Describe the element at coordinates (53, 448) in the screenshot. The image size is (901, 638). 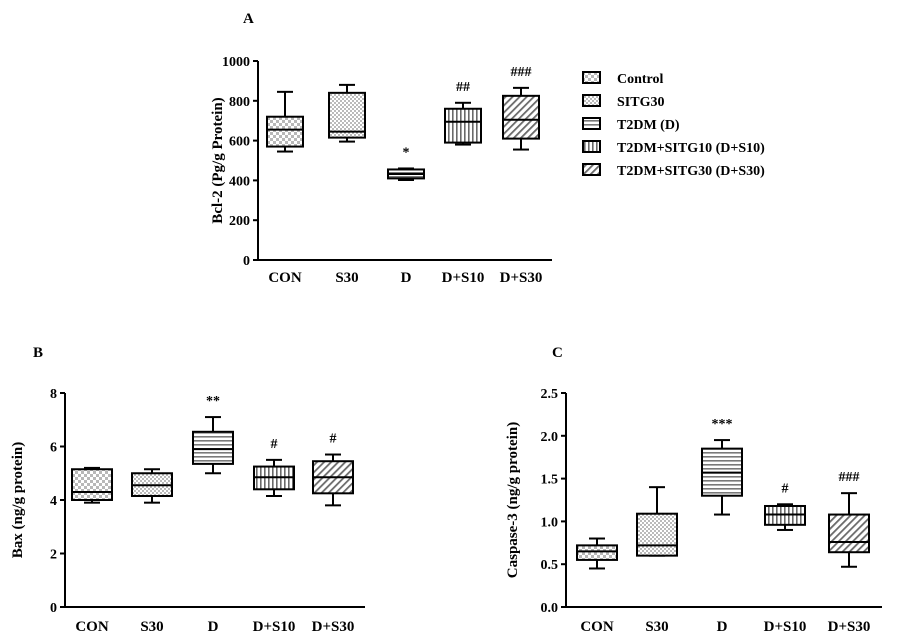
I see `y-tick-label: 6` at that location.